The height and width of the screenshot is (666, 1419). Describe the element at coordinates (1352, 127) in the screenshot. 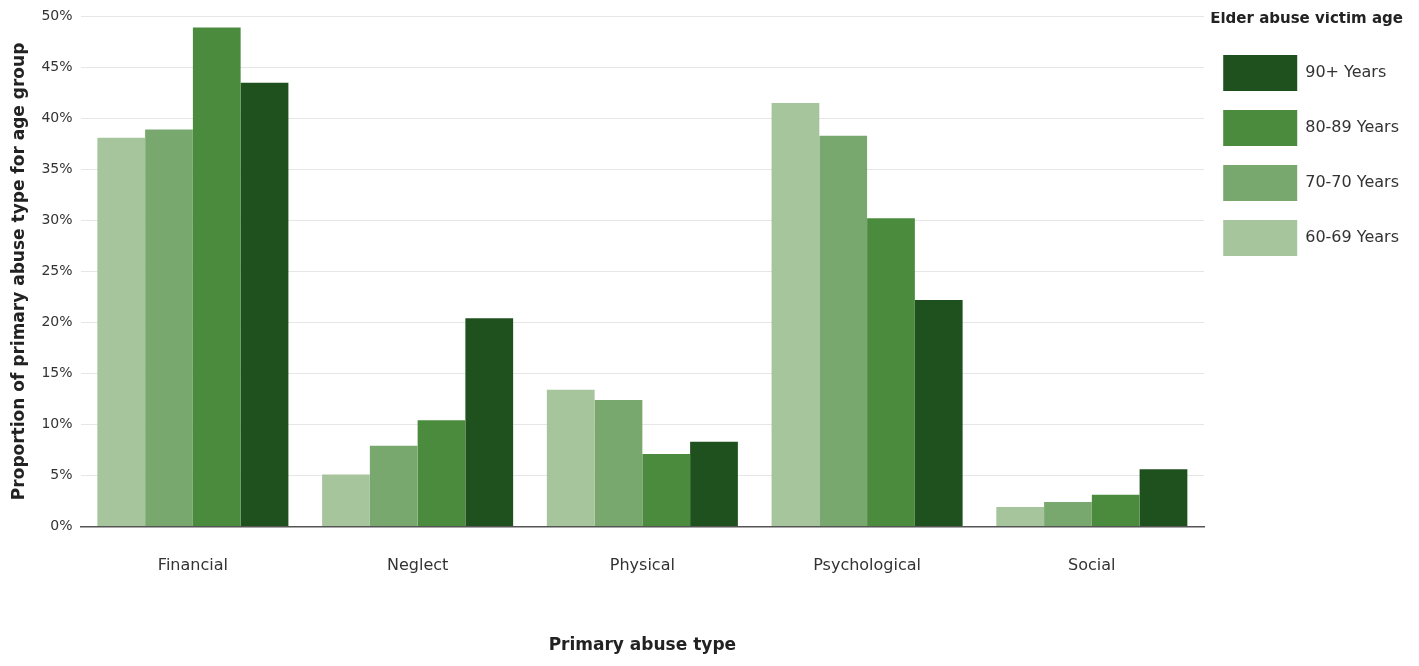

I see `legend-label: 80-89 Years` at that location.